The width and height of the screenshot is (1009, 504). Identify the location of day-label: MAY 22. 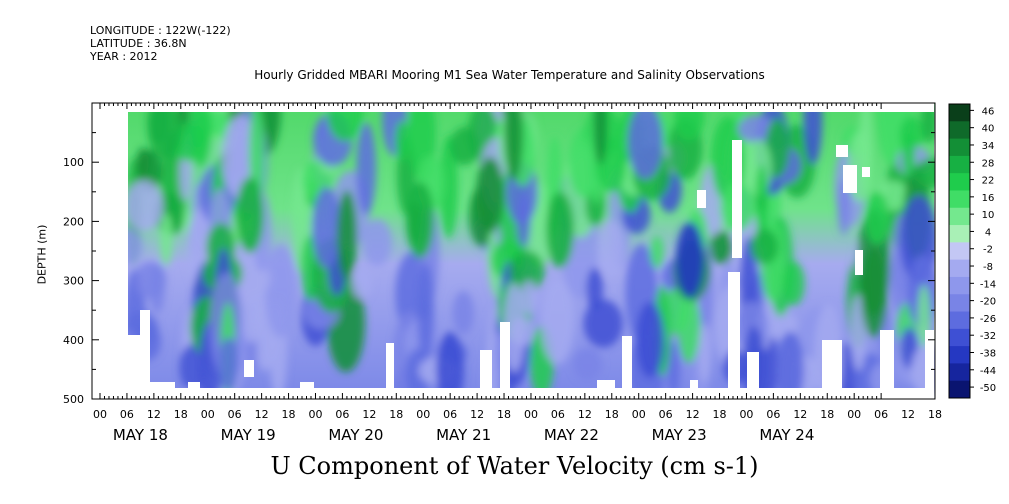
(571, 435).